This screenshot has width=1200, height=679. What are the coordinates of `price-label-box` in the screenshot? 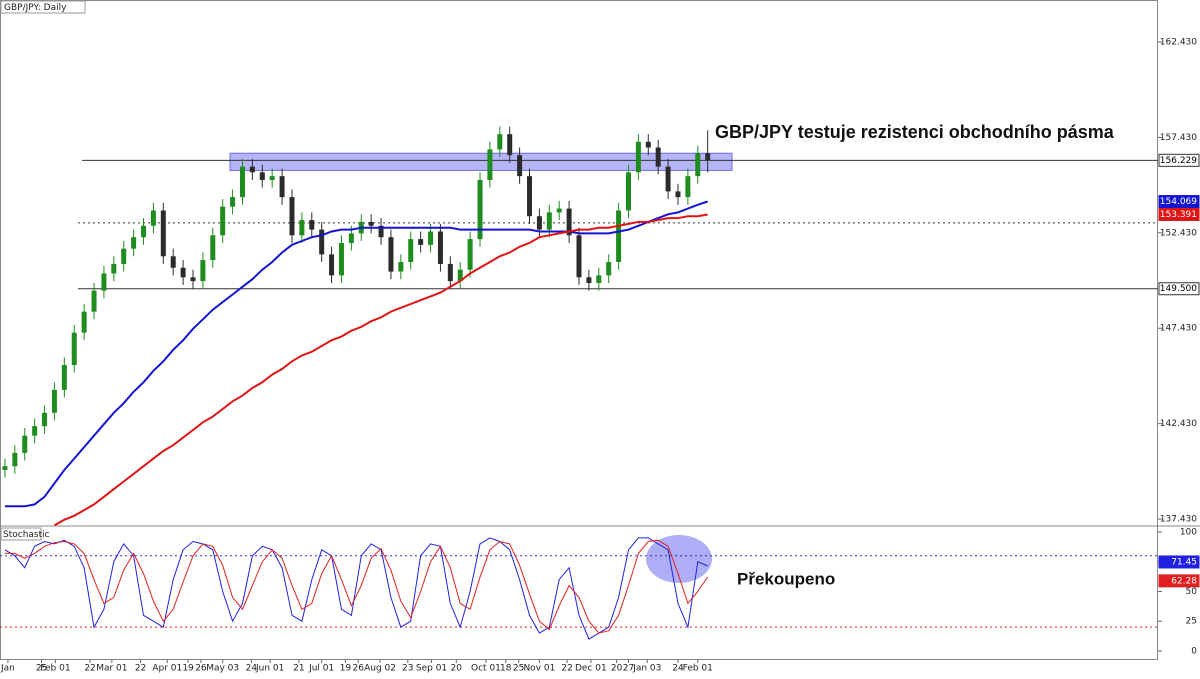 It's located at (1179, 160).